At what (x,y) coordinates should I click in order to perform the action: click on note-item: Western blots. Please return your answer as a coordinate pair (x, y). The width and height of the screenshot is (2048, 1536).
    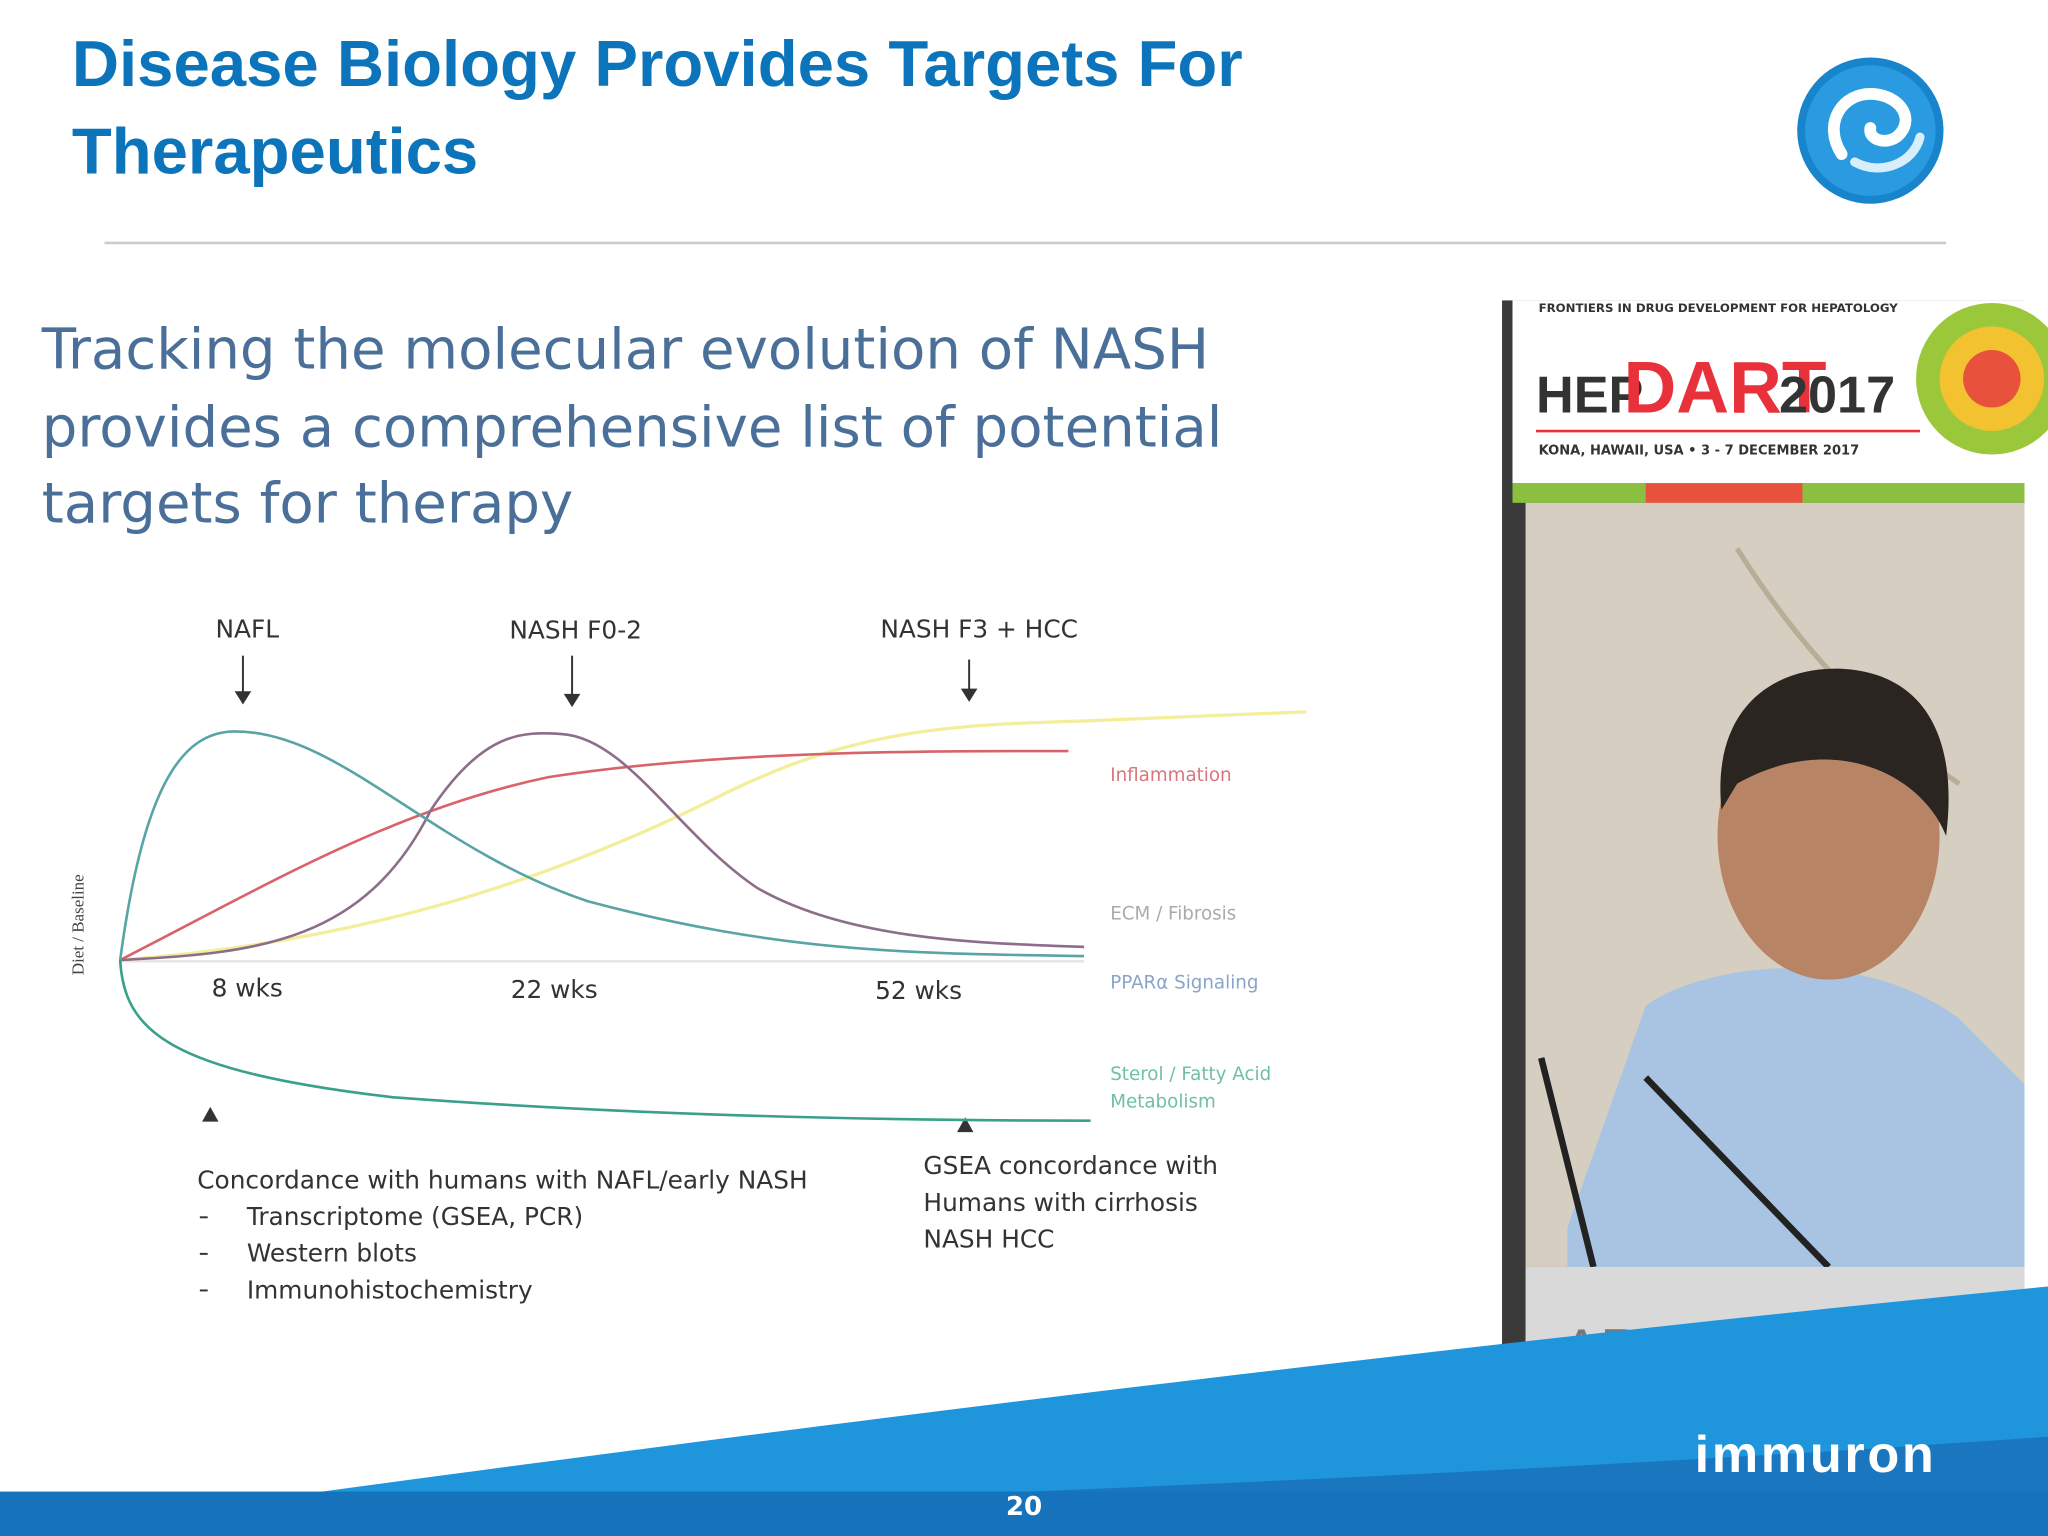
    Looking at the image, I should click on (332, 1253).